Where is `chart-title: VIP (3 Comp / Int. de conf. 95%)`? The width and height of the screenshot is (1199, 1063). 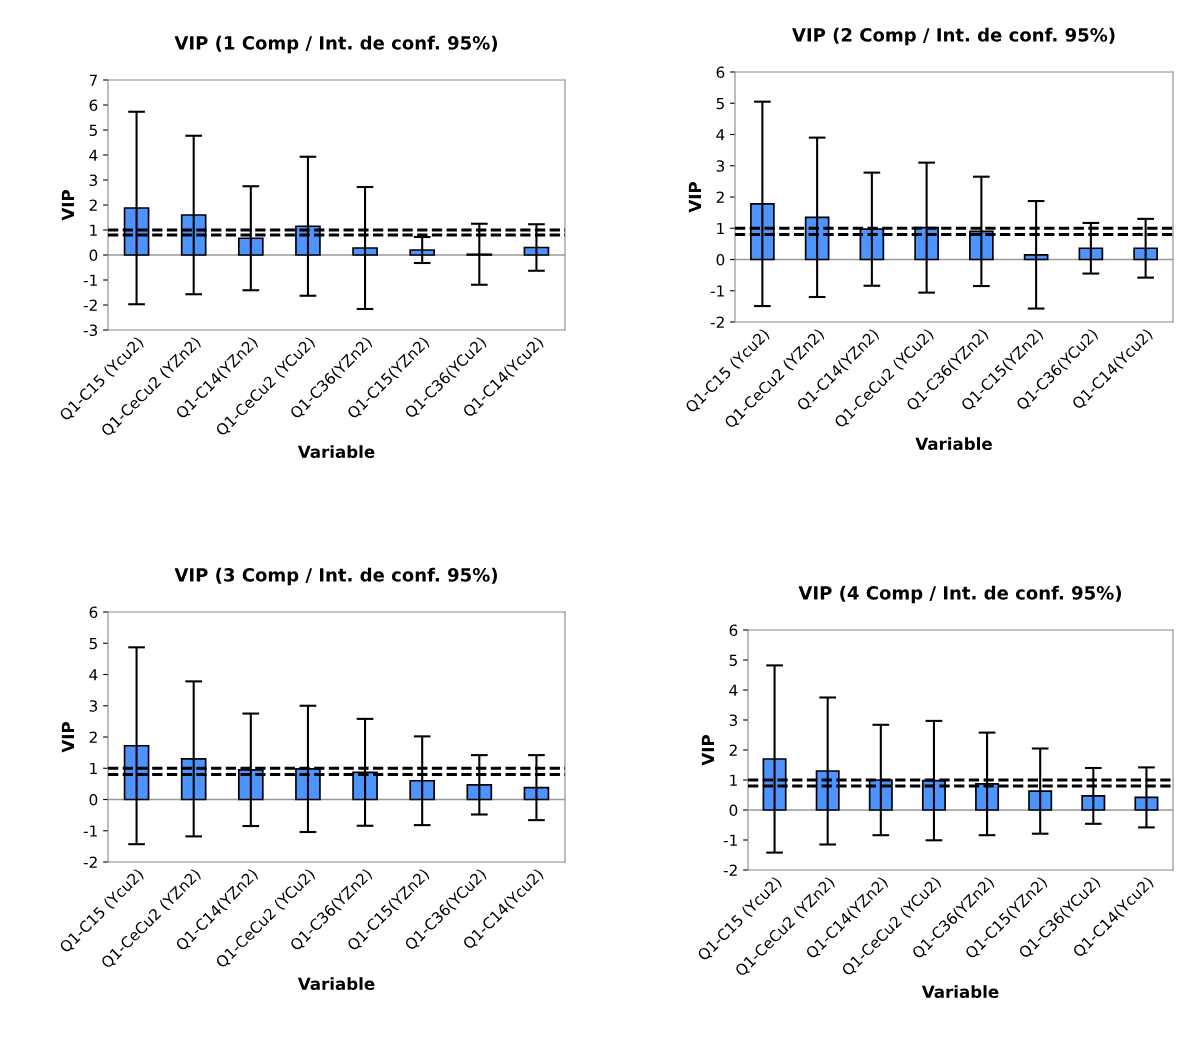
chart-title: VIP (3 Comp / Int. de conf. 95%) is located at coordinates (336, 576).